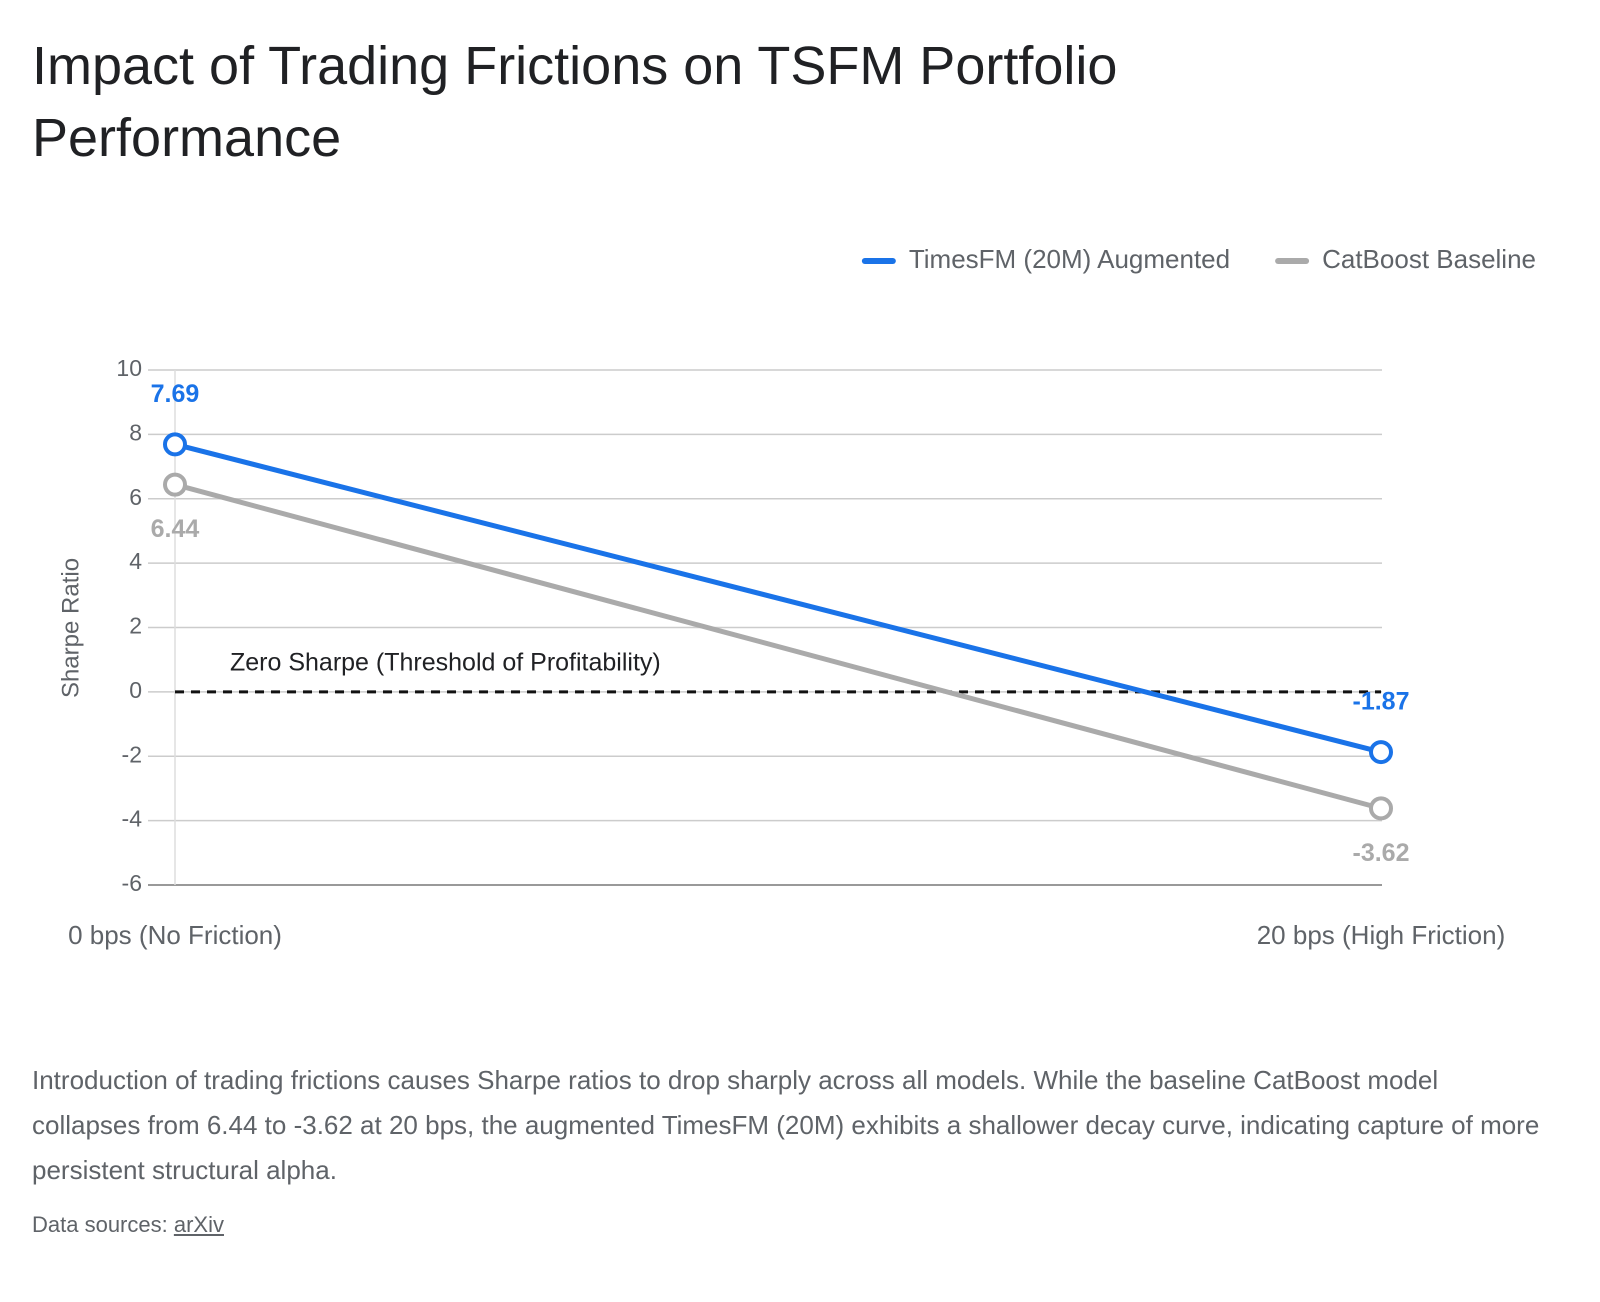  I want to click on y-tick-label: 6, so click(135, 497).